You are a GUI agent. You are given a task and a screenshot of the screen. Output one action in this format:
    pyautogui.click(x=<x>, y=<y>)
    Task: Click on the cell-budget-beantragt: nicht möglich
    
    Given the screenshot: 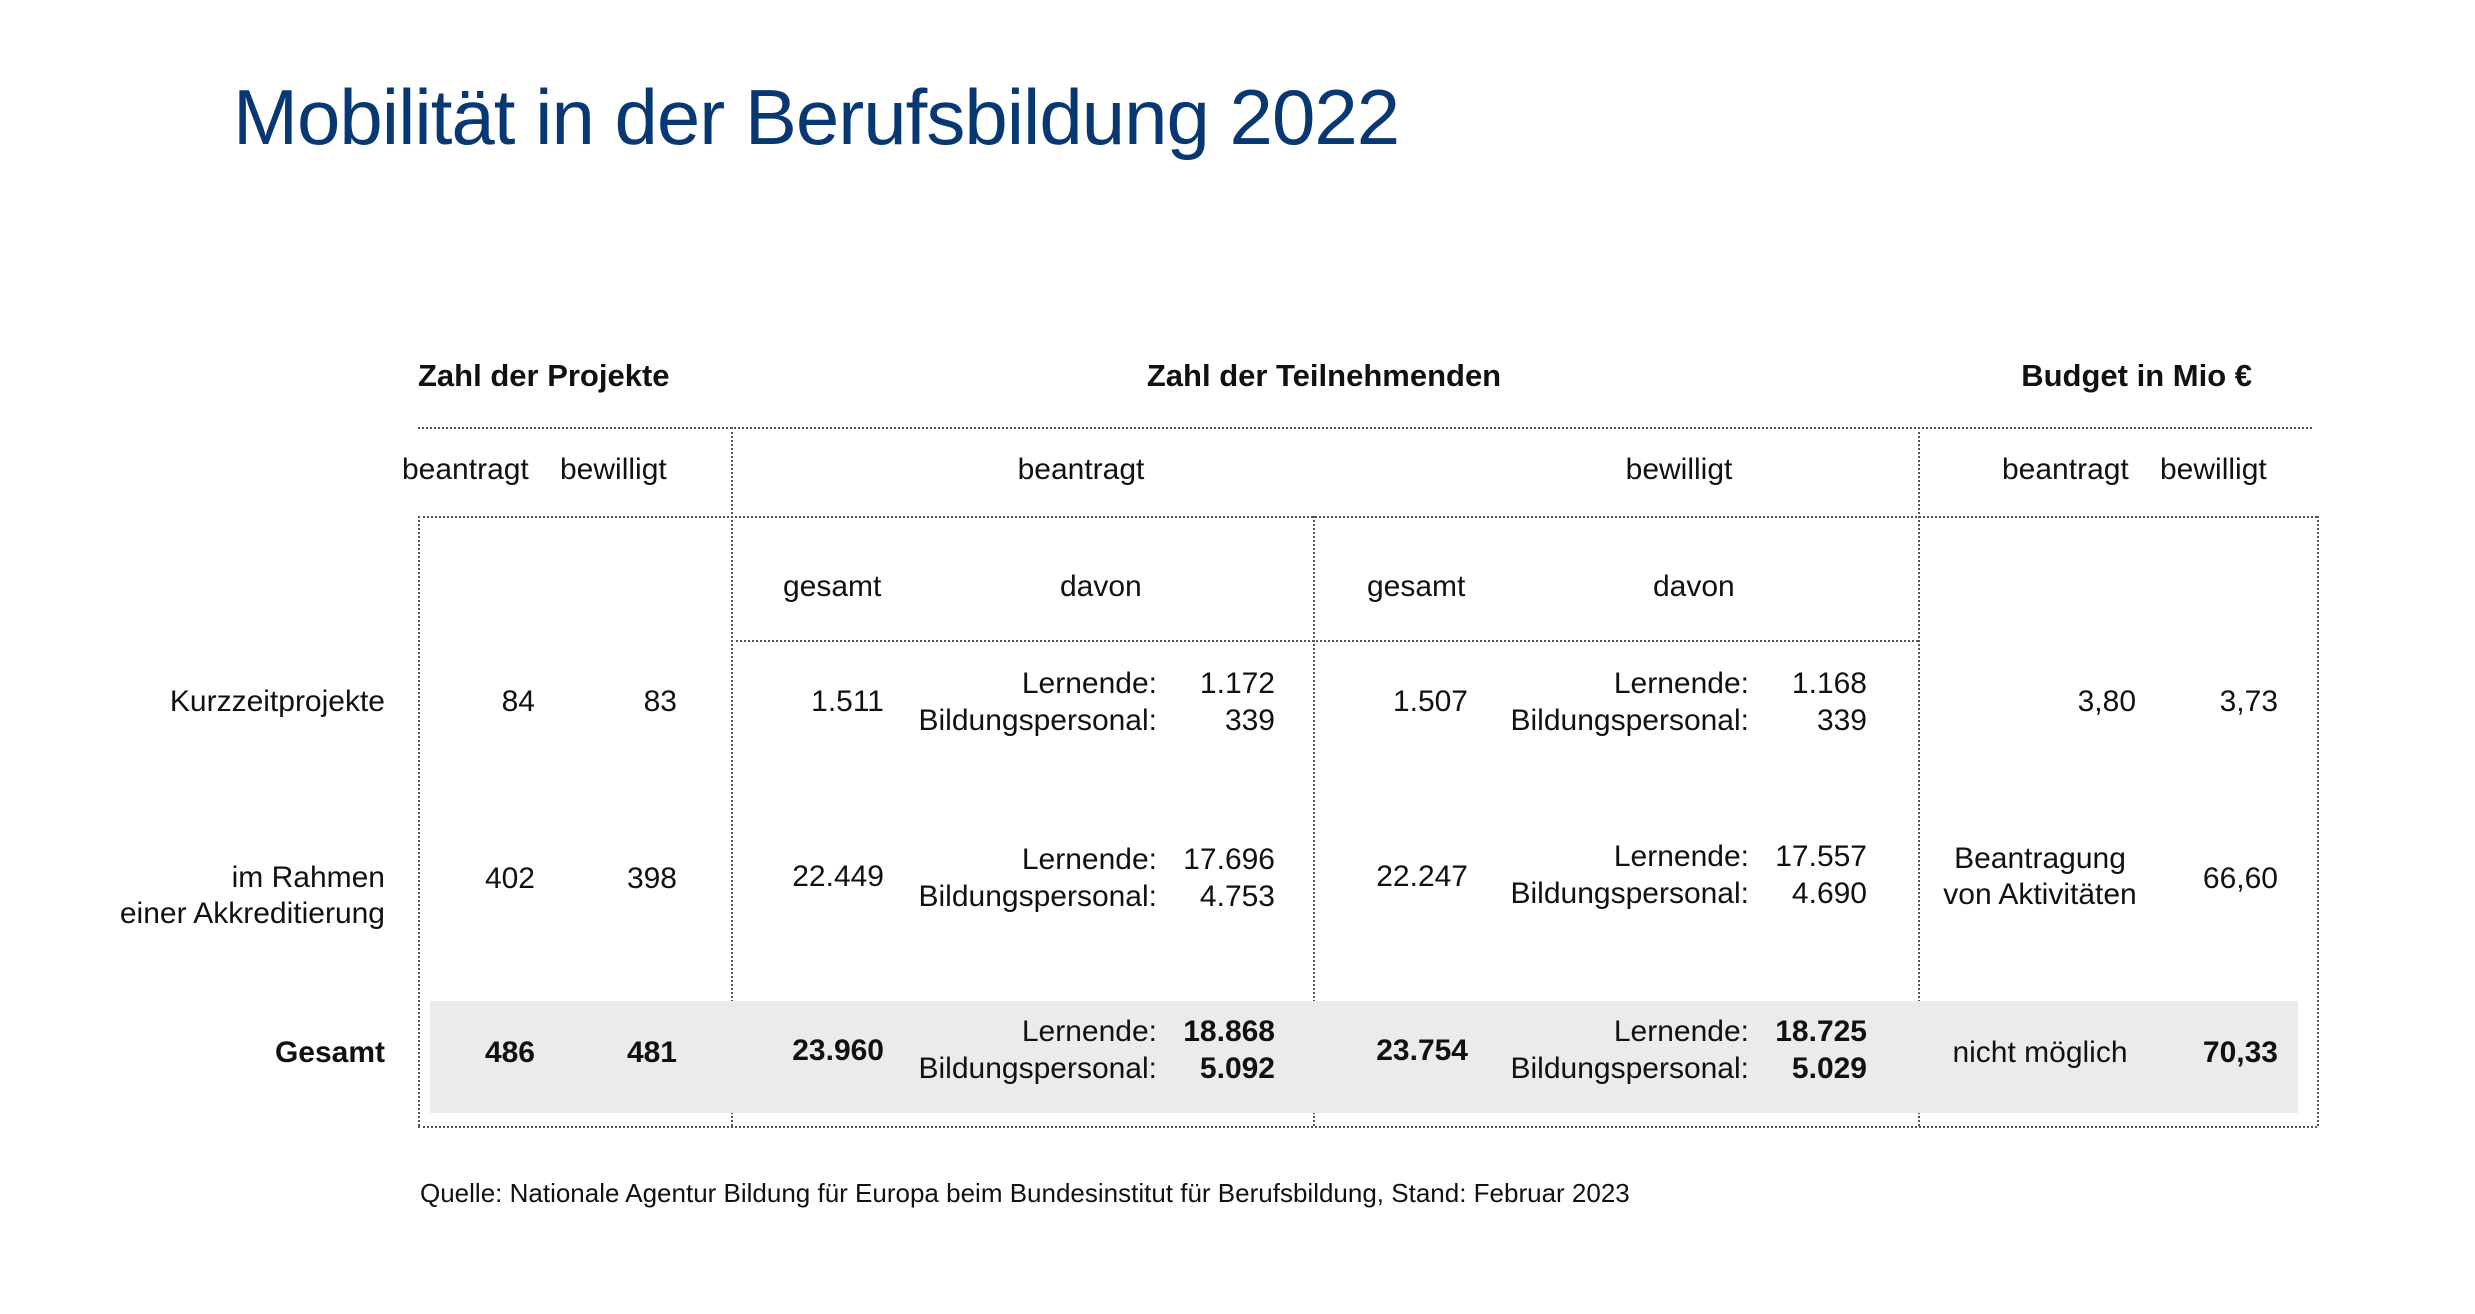 What is the action you would take?
    pyautogui.click(x=2040, y=1052)
    